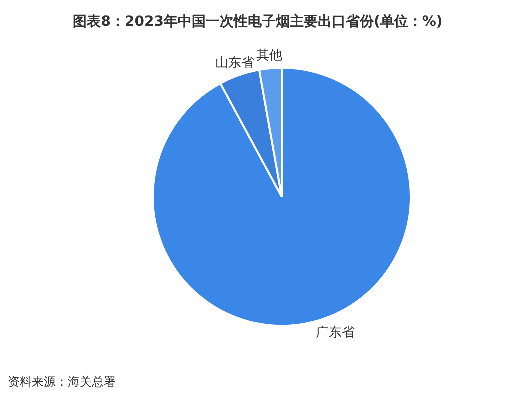 The image size is (517, 403). Describe the element at coordinates (269, 56) in the screenshot. I see `slice-label: 其他` at that location.